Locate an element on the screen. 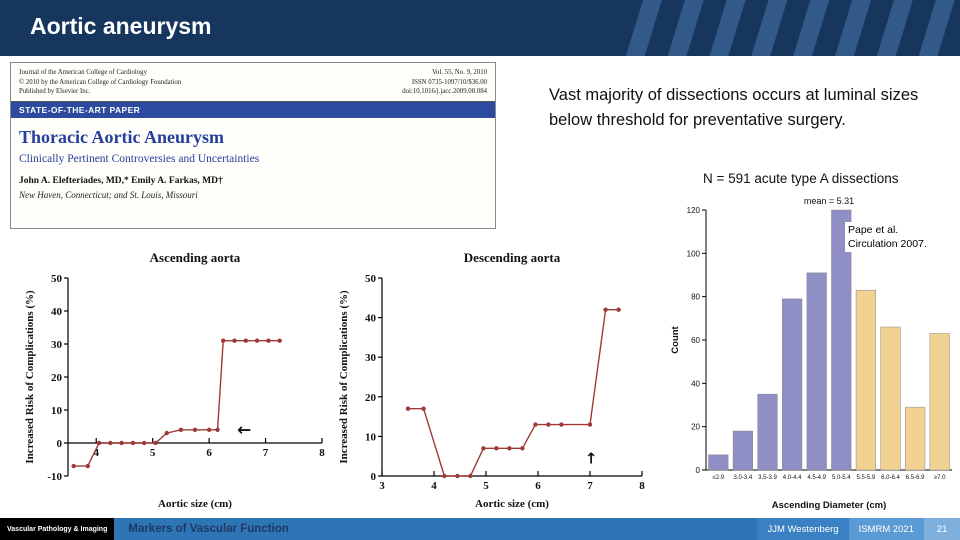 Image resolution: width=960 pixels, height=540 pixels. footer-group-label: Vascular Pathology & Imaging is located at coordinates (57, 529).